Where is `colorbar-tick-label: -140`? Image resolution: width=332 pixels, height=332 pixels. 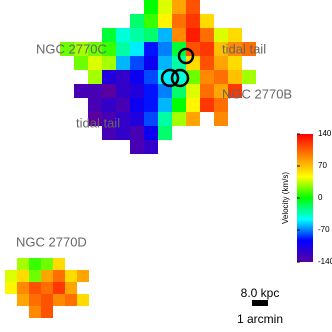
colorbar-tick-label: -140 is located at coordinates (325, 261).